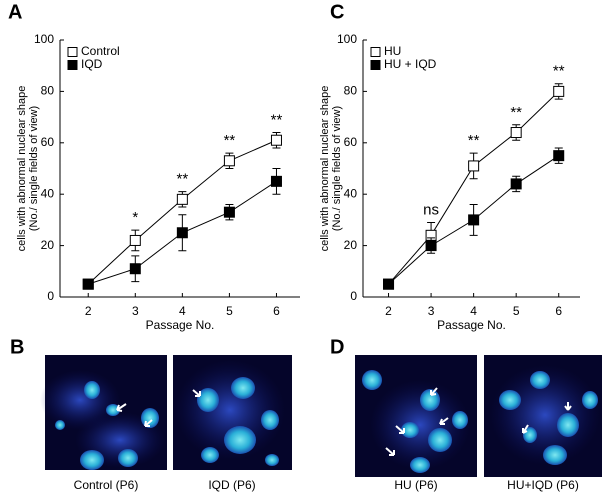 Image resolution: width=605 pixels, height=500 pixels. Describe the element at coordinates (106, 485) in the screenshot. I see `image-caption: Control (P6)` at that location.